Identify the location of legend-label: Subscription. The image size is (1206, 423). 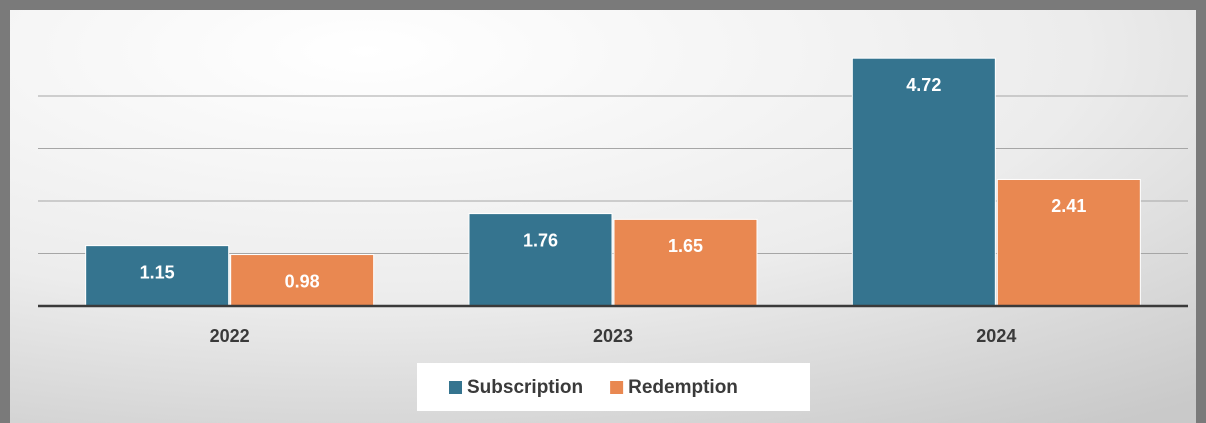
(525, 387).